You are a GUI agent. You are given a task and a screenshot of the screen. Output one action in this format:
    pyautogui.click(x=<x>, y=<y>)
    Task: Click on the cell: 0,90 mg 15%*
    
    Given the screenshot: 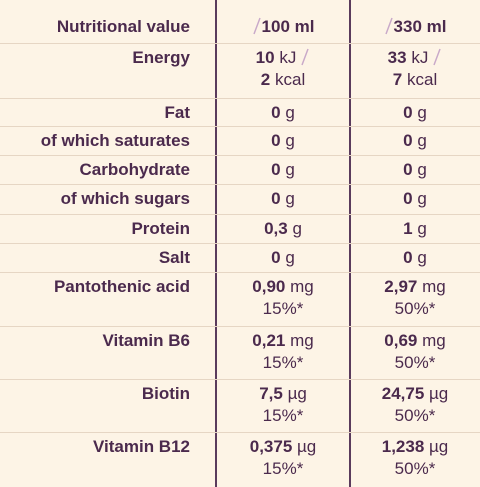 What is the action you would take?
    pyautogui.click(x=283, y=298)
    